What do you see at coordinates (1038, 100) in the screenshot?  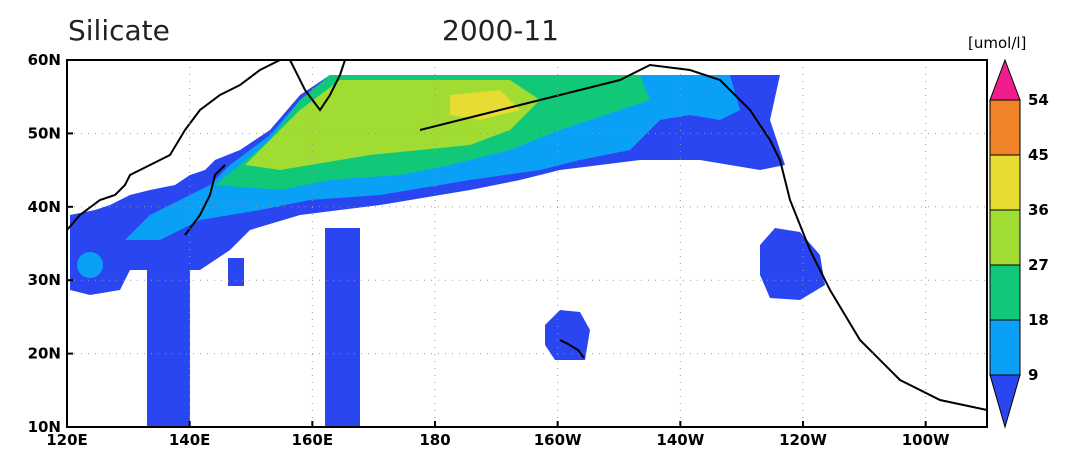 I see `colorbar-label: 54` at bounding box center [1038, 100].